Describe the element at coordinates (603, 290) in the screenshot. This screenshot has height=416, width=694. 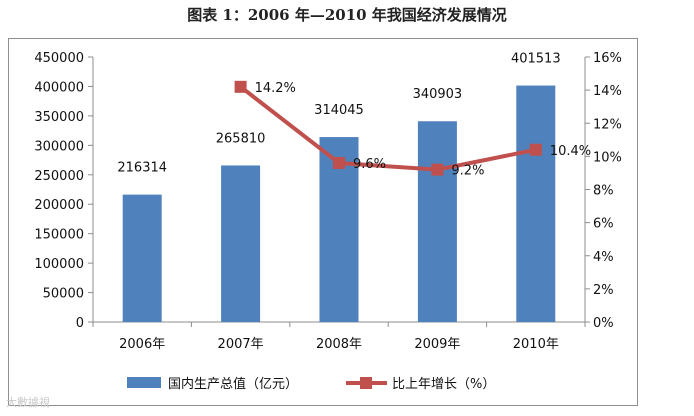
I see `right-tick-label: 2%` at that location.